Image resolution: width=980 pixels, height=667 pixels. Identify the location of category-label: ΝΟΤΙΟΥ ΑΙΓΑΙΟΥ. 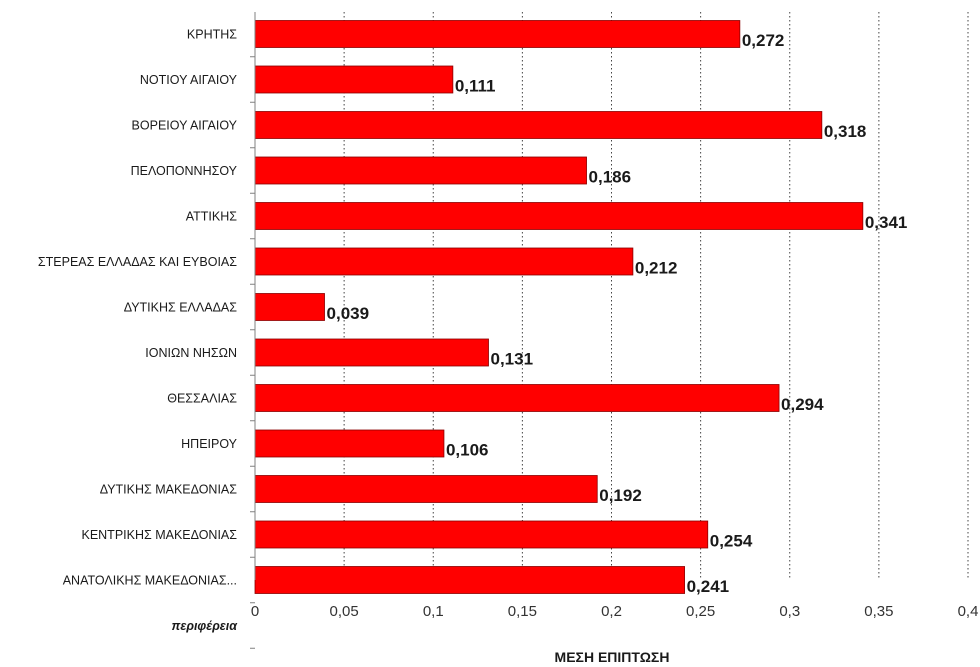
(189, 80).